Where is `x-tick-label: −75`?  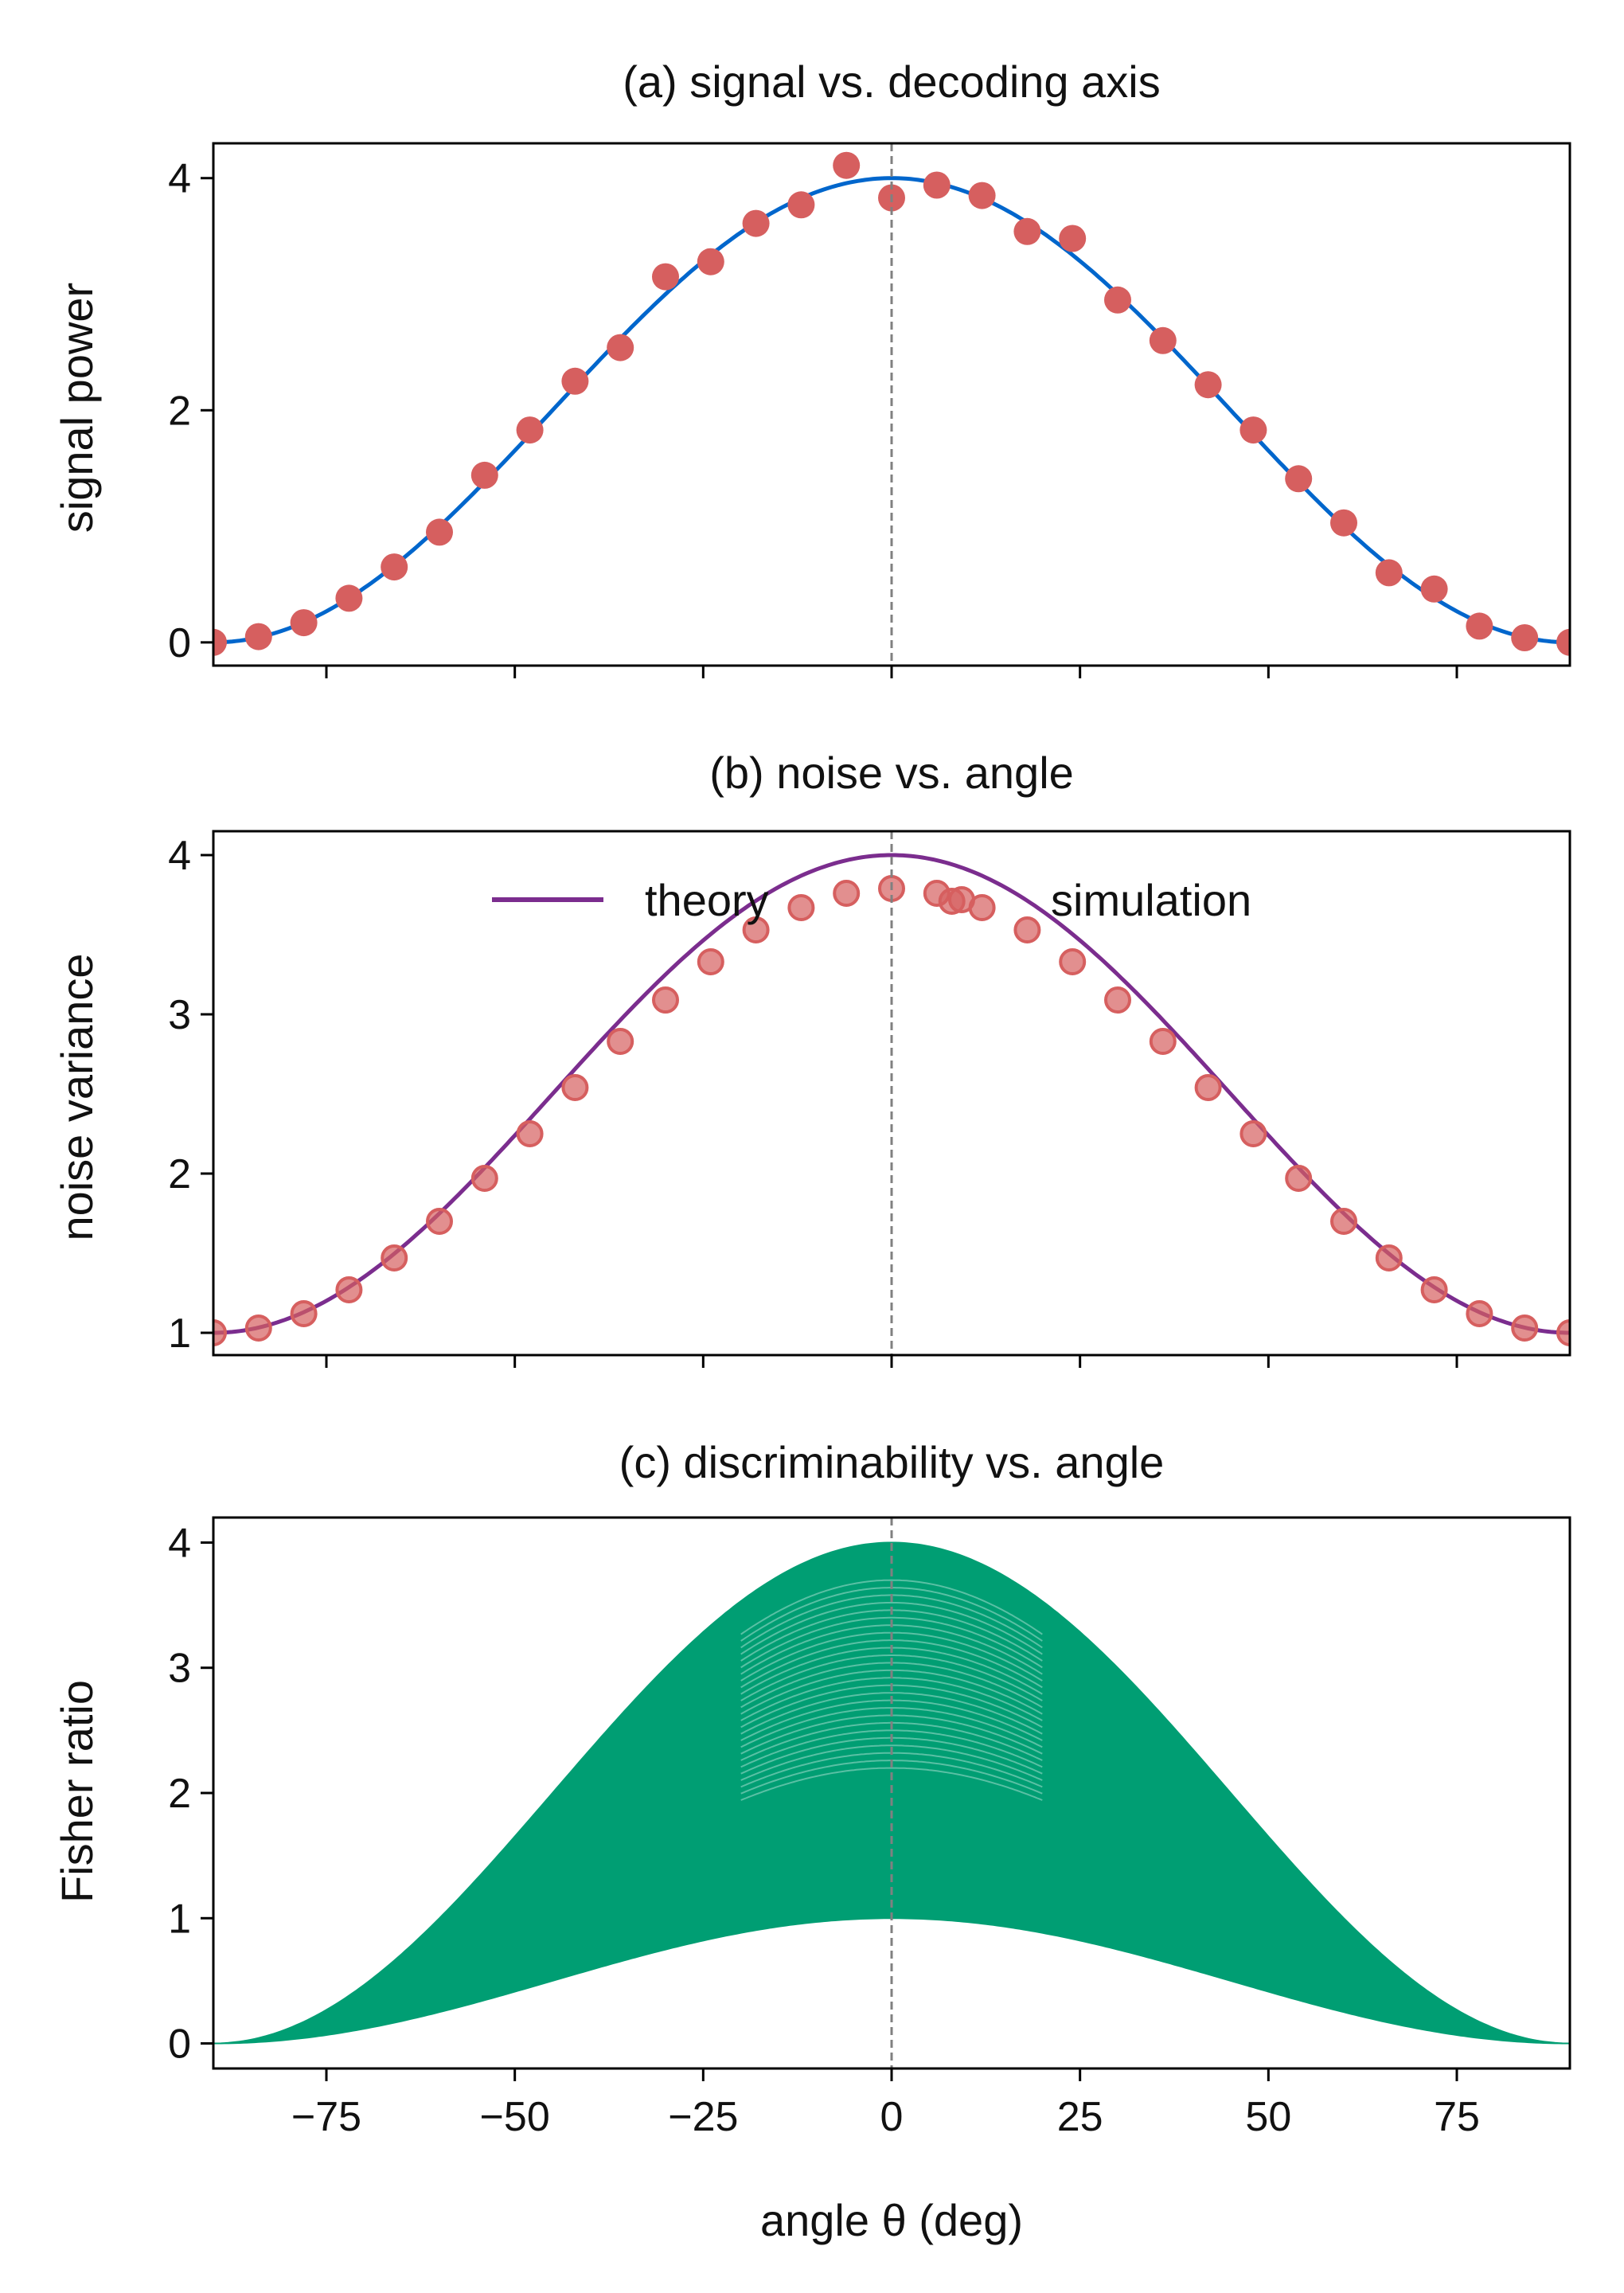 x-tick-label: −75 is located at coordinates (326, 2117).